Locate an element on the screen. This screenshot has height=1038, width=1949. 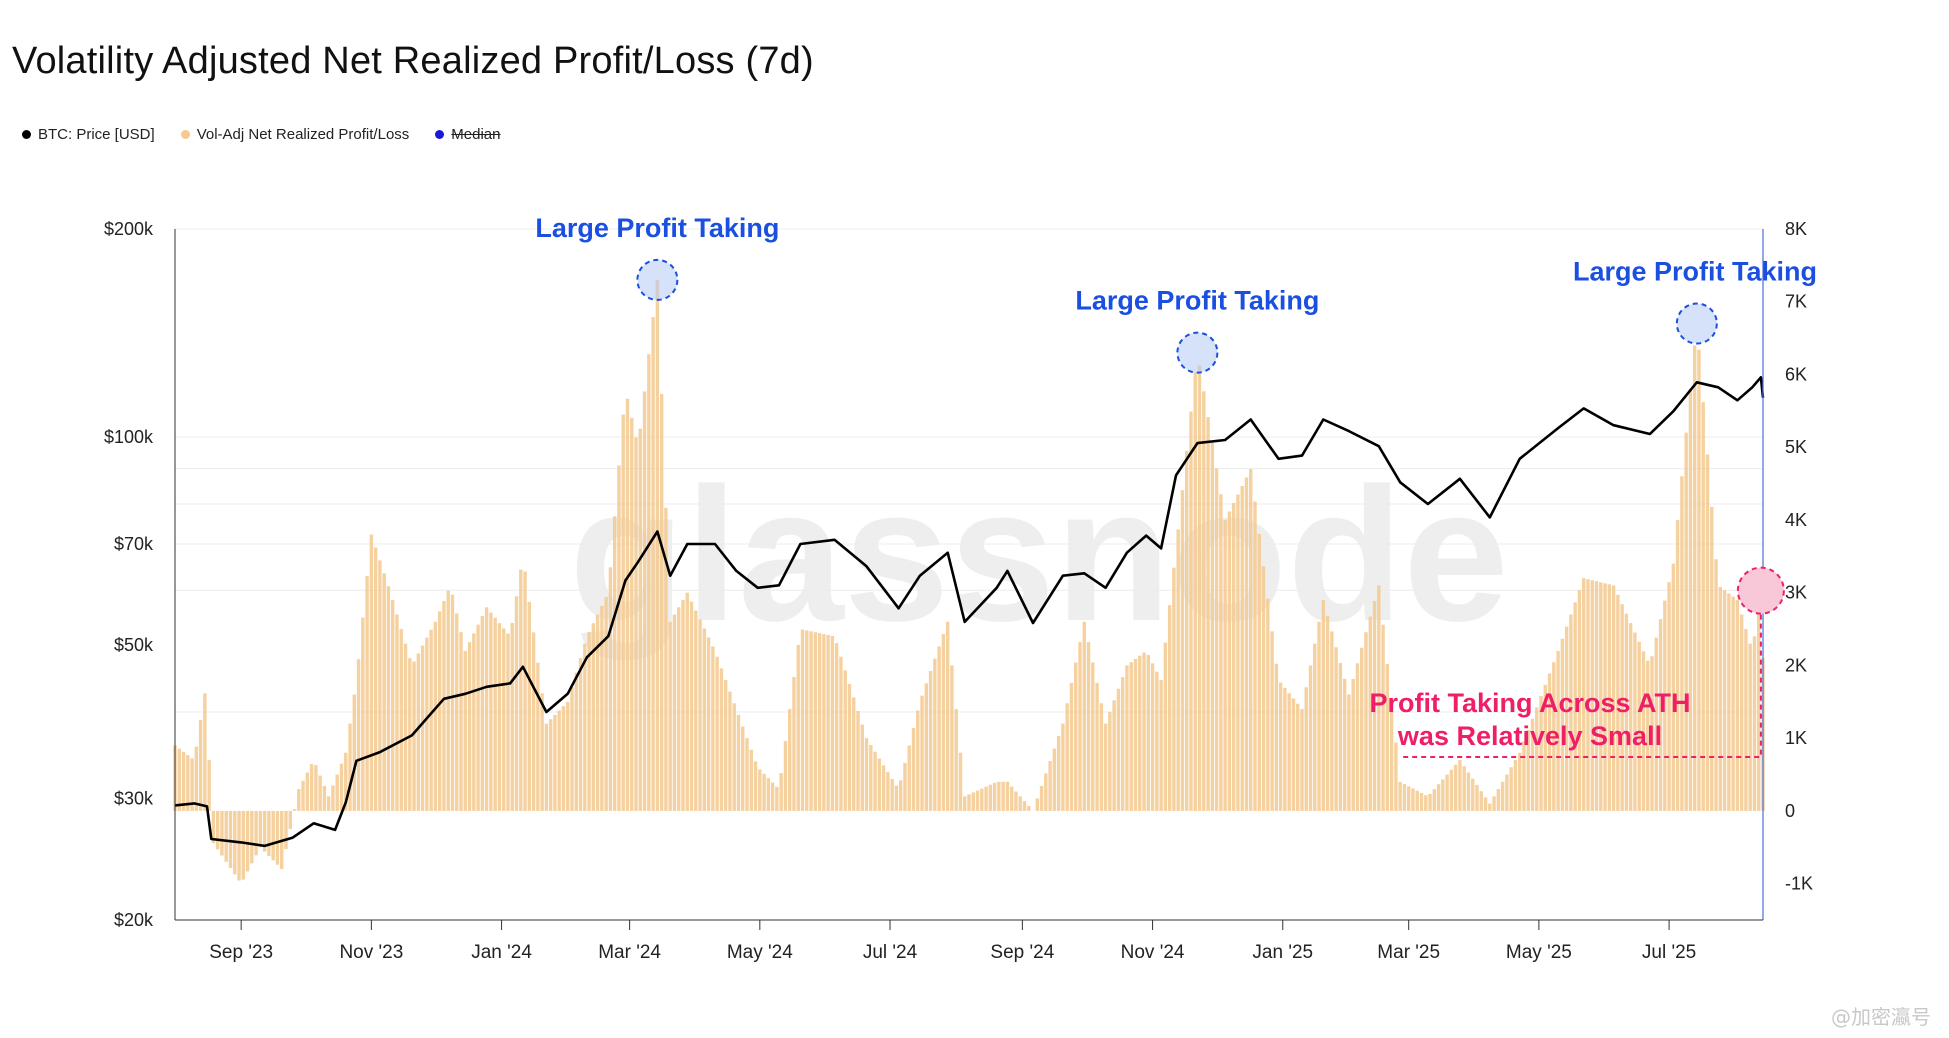
legend-item-btc-price: BTC: Price [USD] is located at coordinates (88, 134).